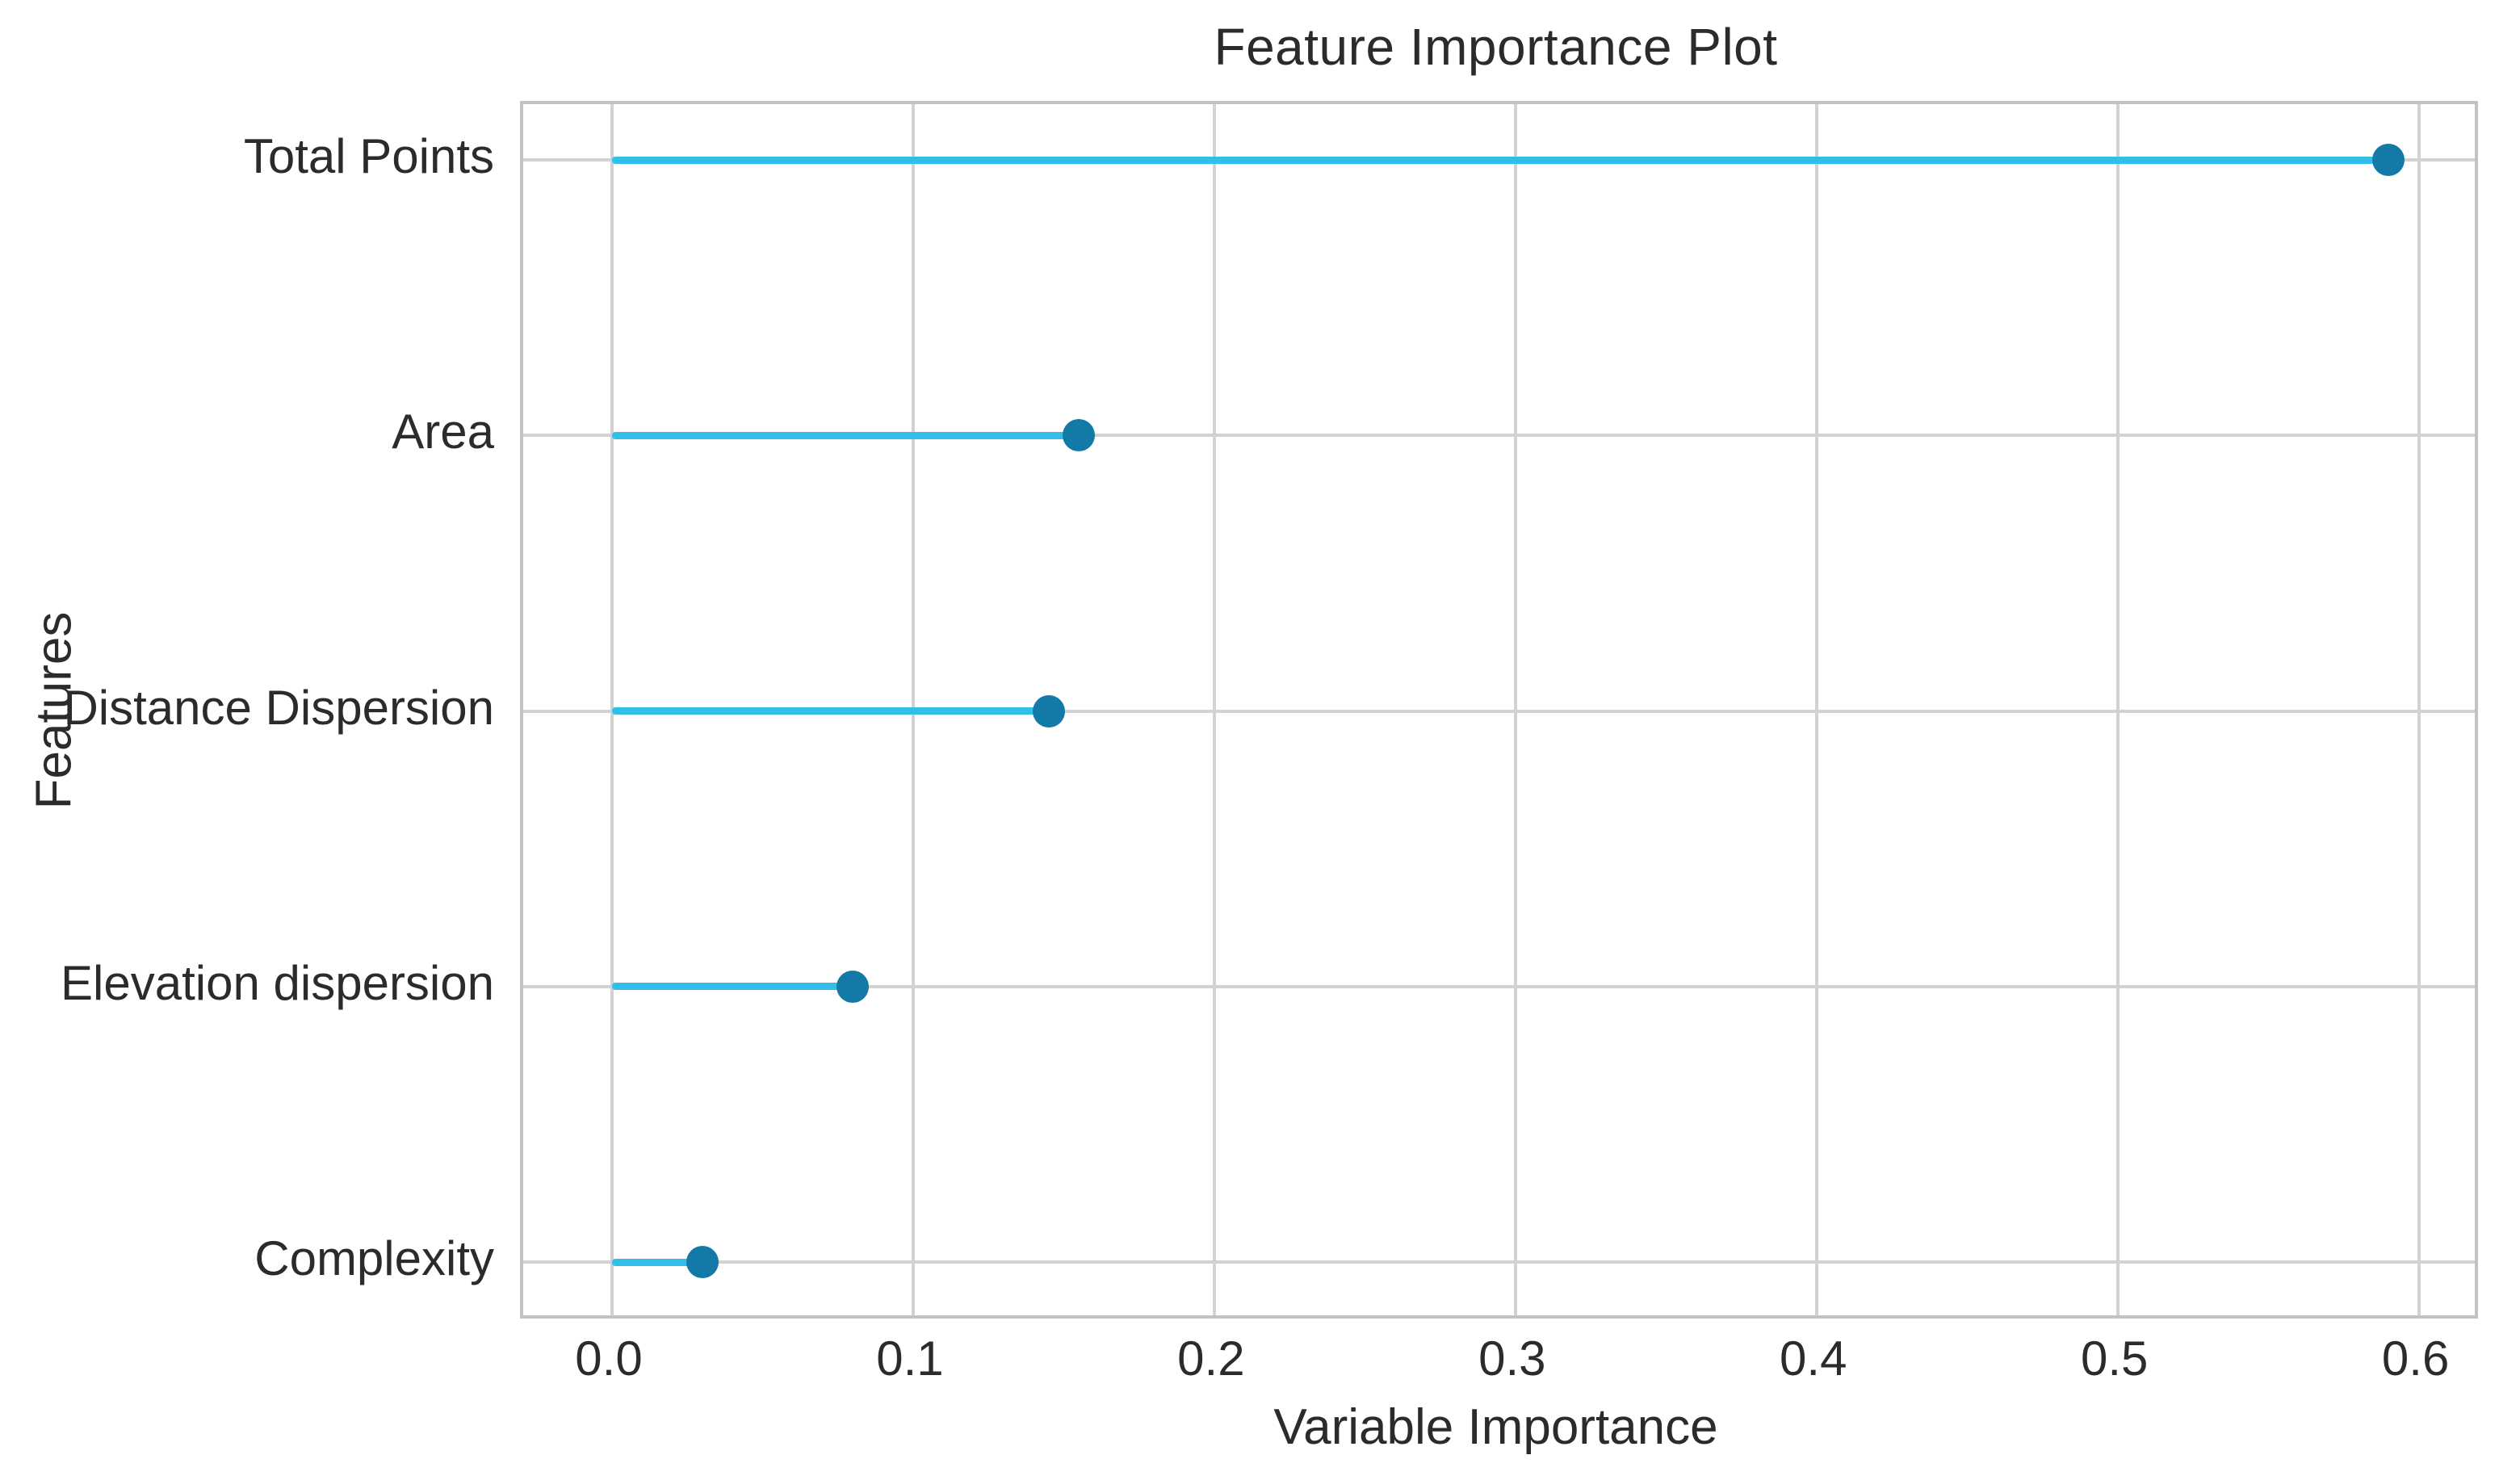 The height and width of the screenshot is (1476, 2520). I want to click on y-tick-label: Area, so click(443, 432).